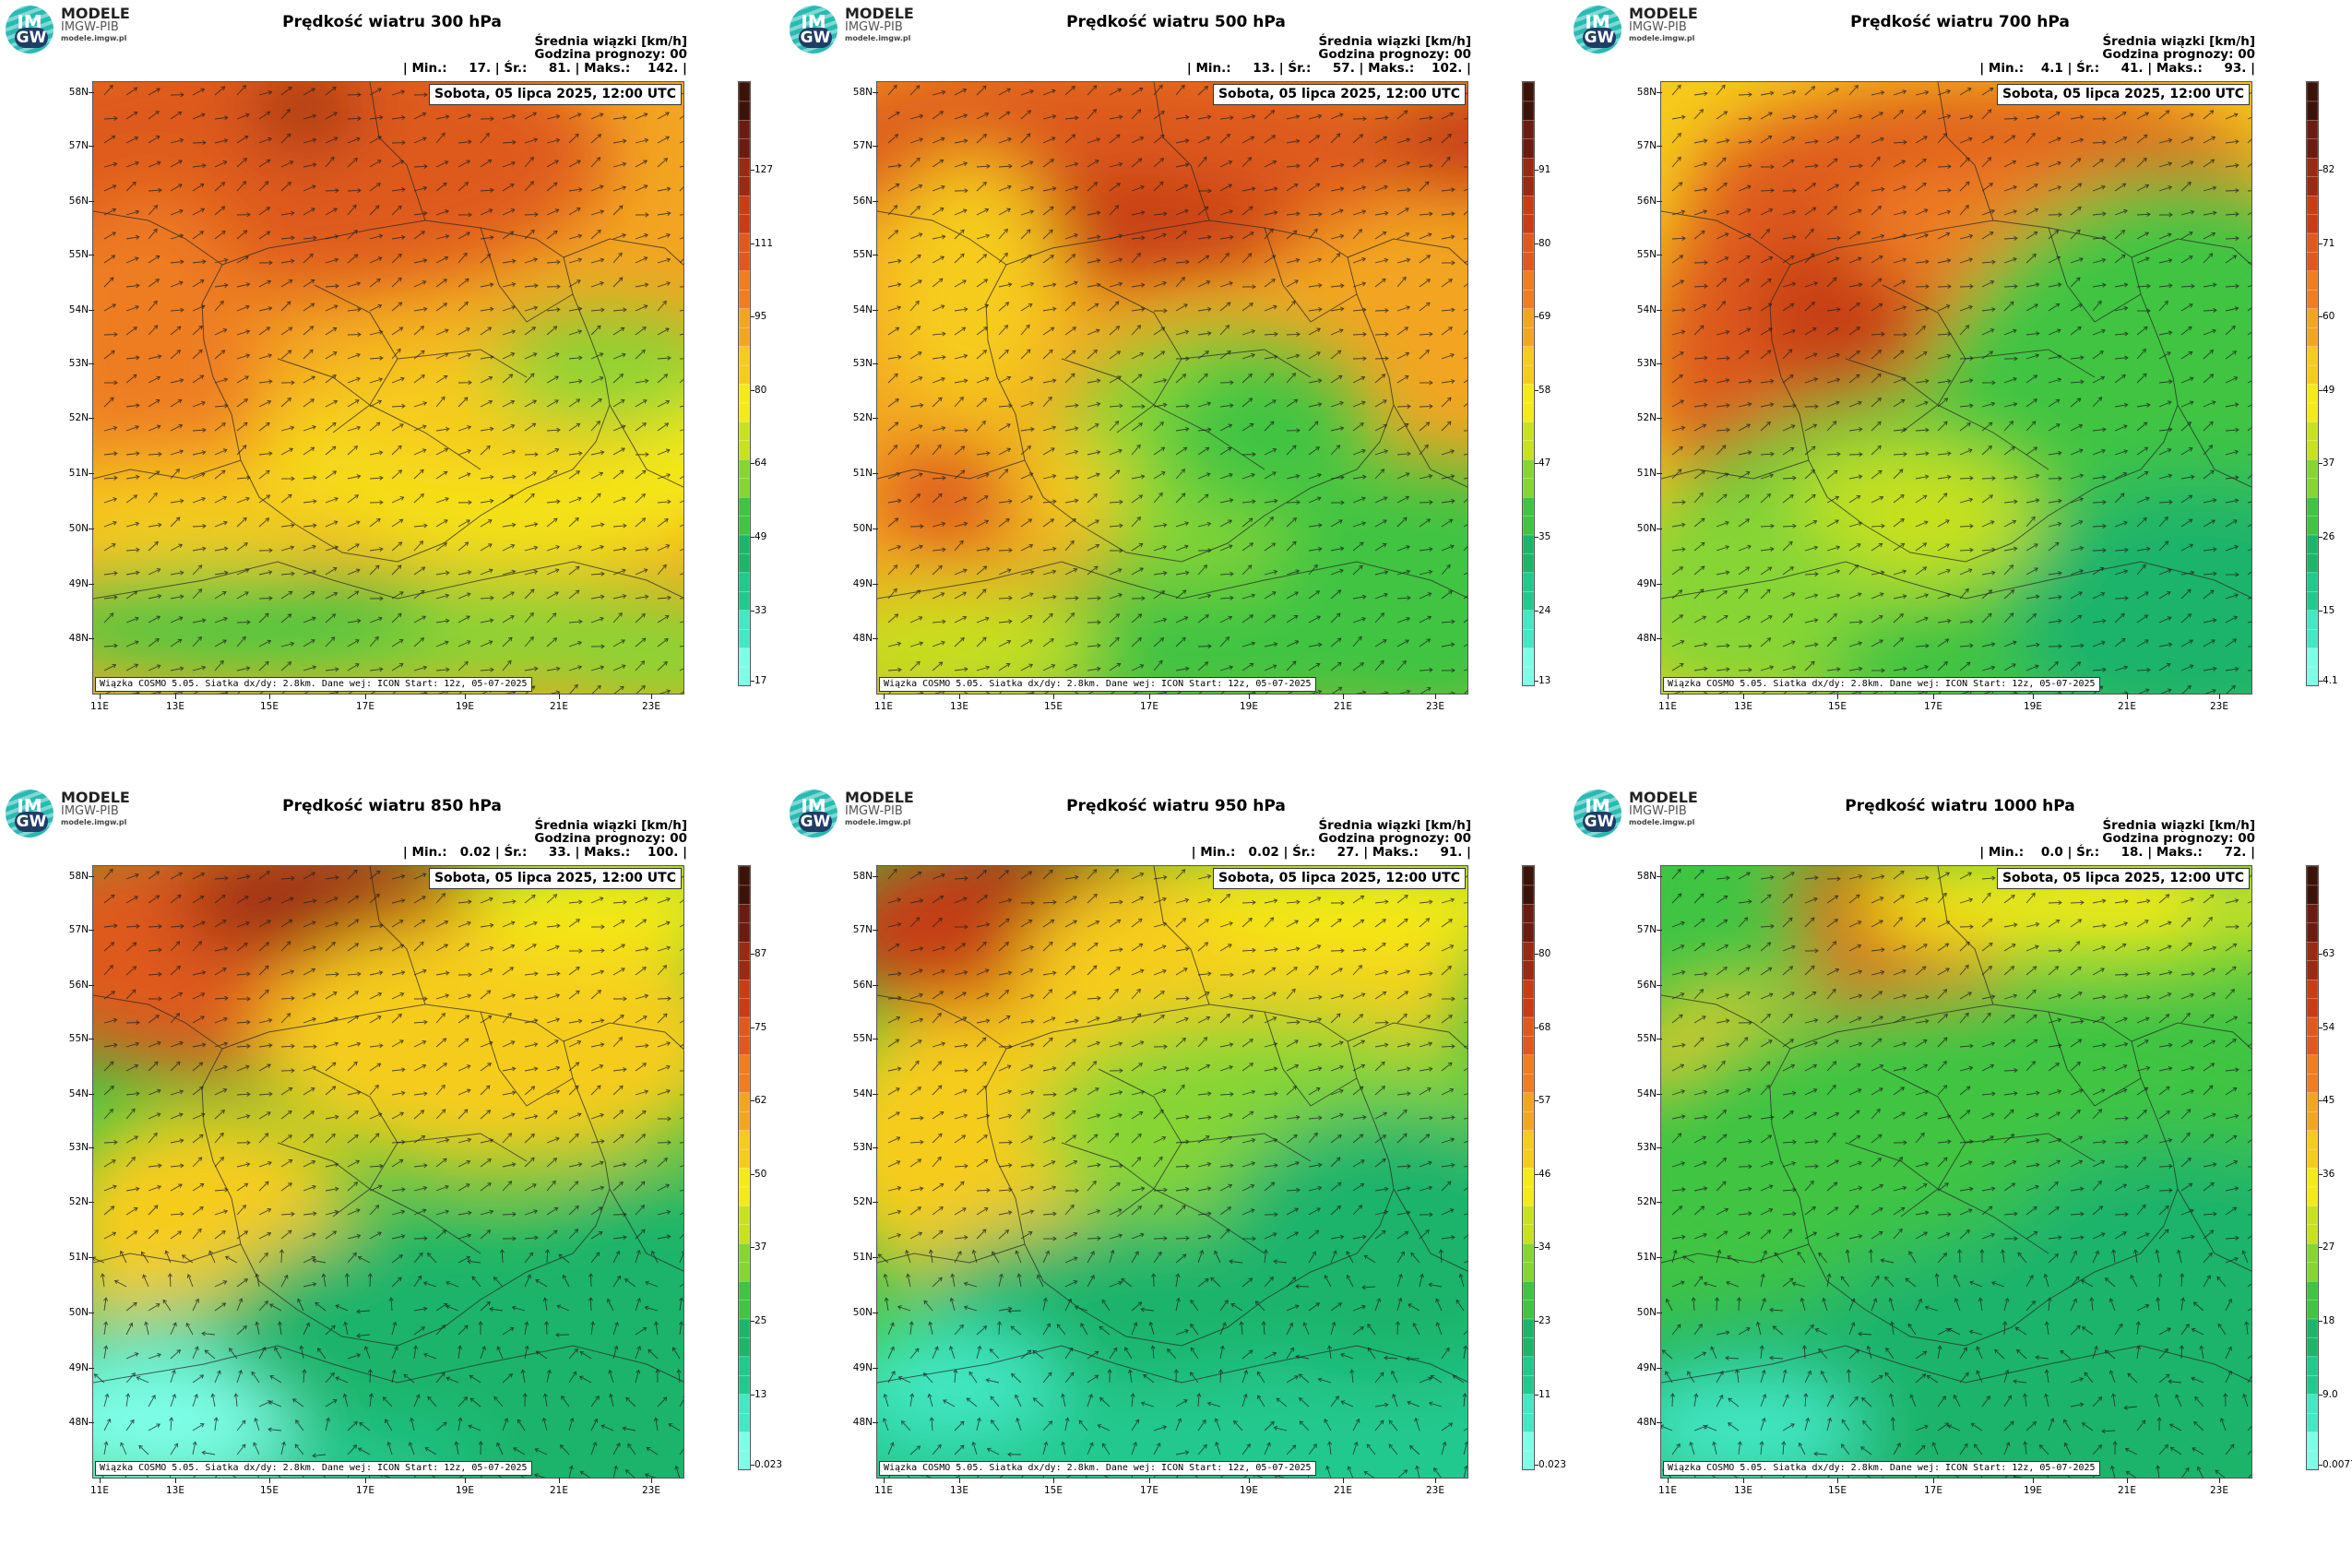  What do you see at coordinates (1956, 388) in the screenshot?
I see `wind-speed-field` at bounding box center [1956, 388].